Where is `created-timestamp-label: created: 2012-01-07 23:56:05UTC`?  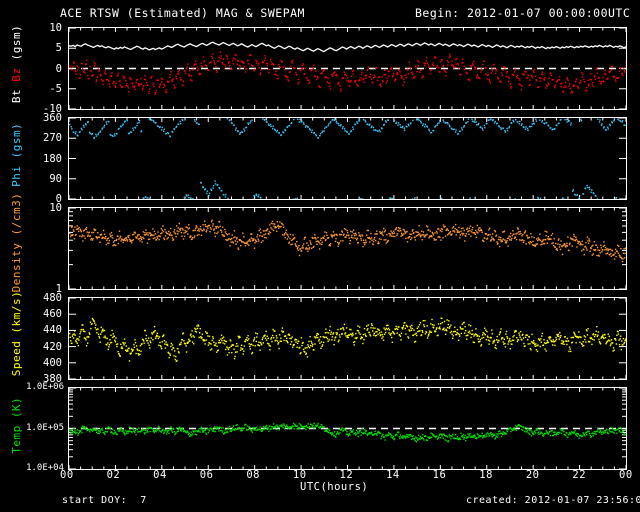
created-timestamp-label: created: 2012-01-07 23:56:05UTC is located at coordinates (553, 500).